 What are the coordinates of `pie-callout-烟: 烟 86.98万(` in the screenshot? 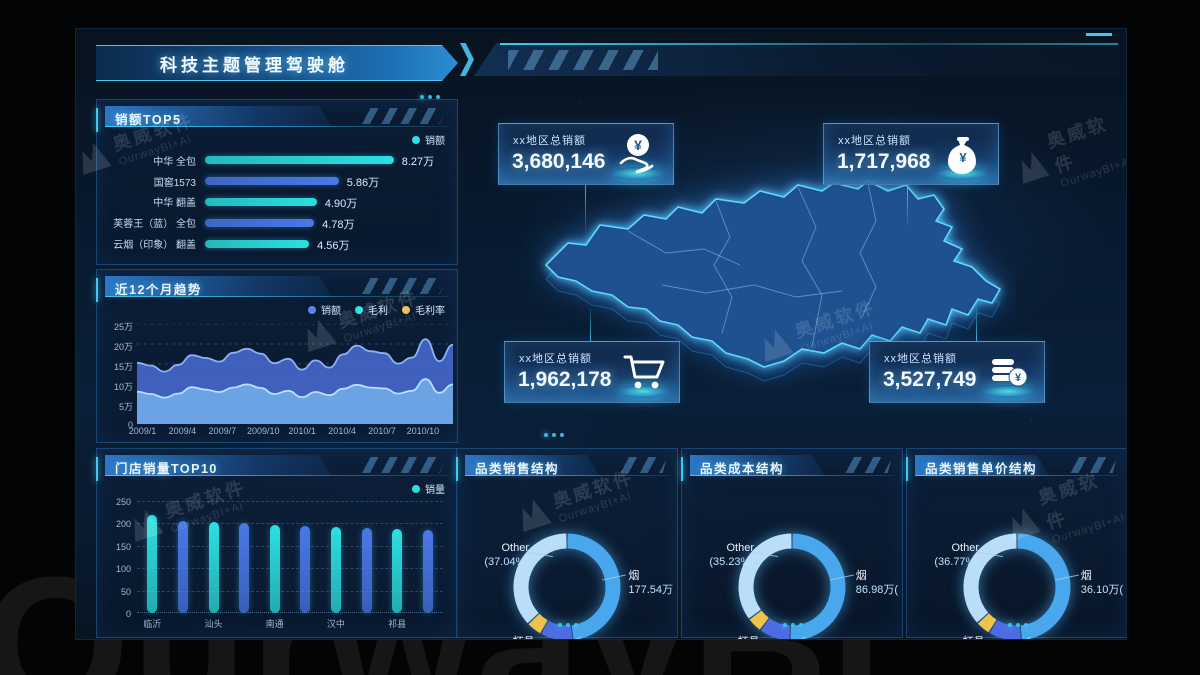 It's located at (876, 583).